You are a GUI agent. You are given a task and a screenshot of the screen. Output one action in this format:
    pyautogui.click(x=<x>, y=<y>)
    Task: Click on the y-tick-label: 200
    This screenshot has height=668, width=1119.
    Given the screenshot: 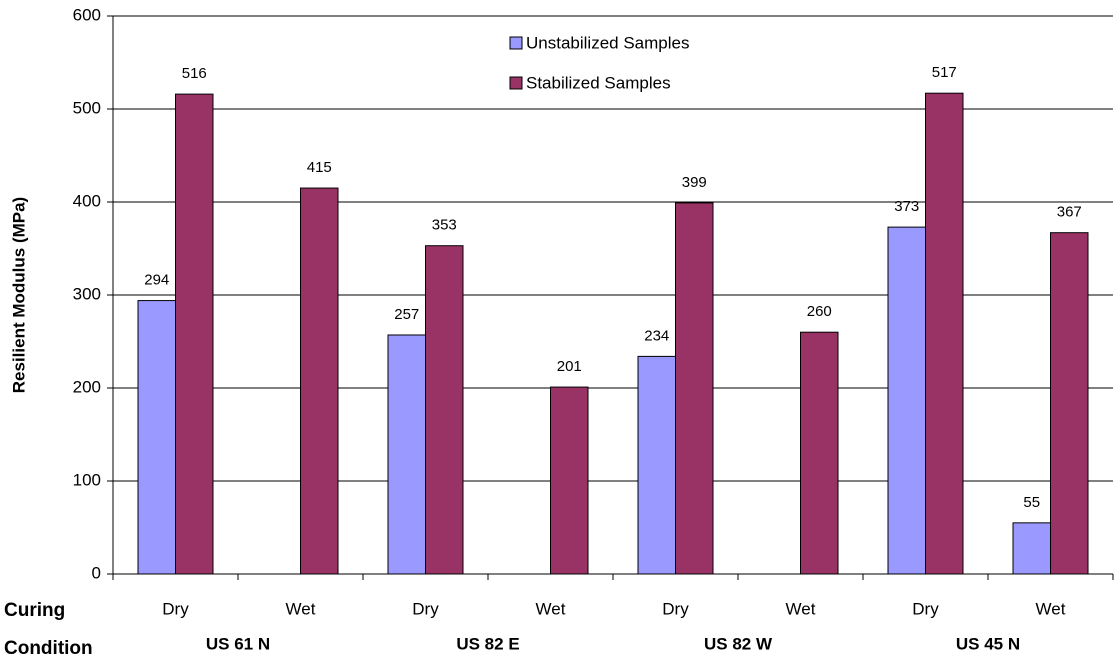 What is the action you would take?
    pyautogui.click(x=87, y=386)
    